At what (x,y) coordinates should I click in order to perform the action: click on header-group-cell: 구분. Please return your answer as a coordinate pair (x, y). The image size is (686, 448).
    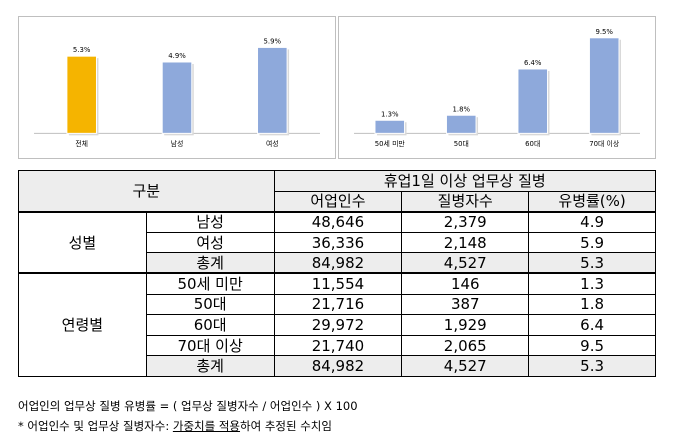
    Looking at the image, I should click on (146, 191).